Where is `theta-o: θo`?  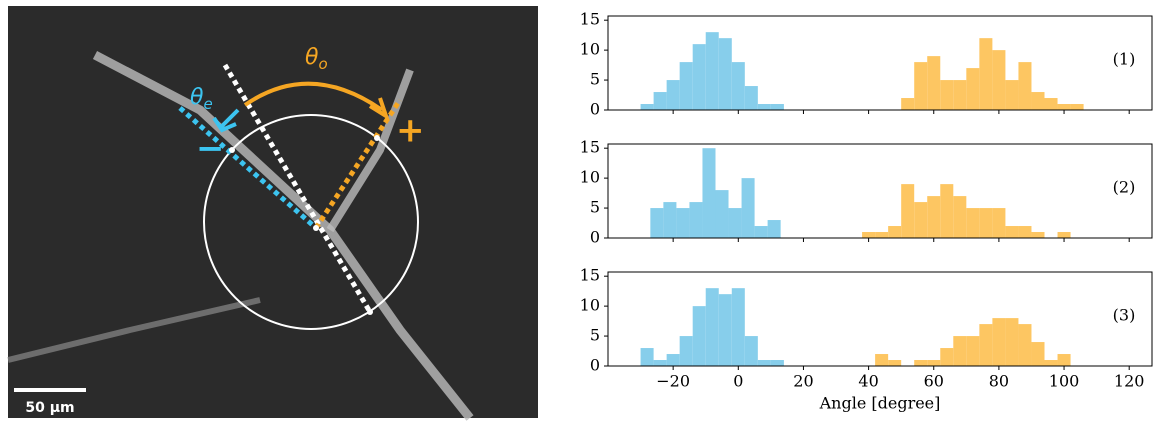 theta-o: θo is located at coordinates (316, 59).